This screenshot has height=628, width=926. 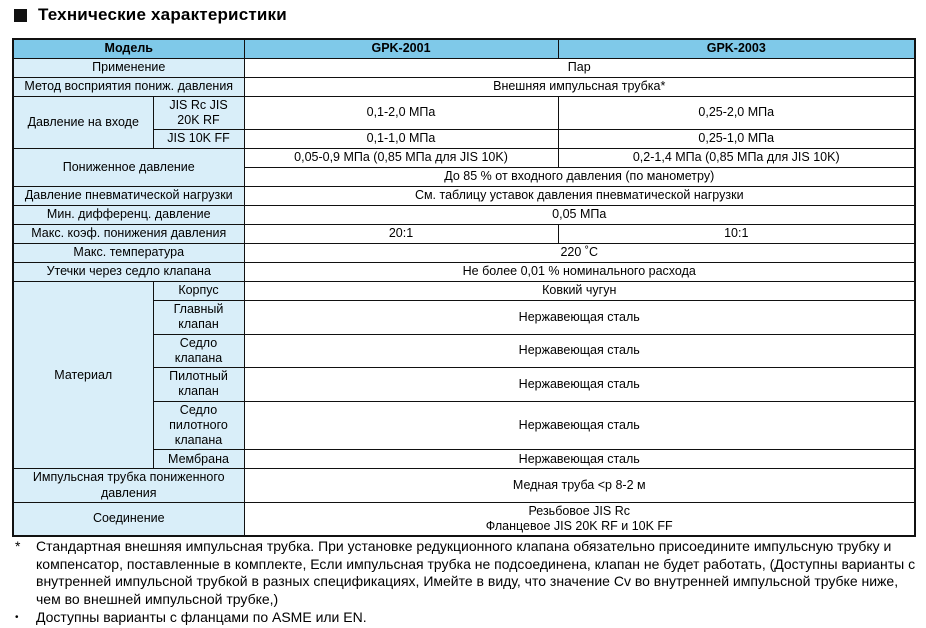 I want to click on row-max-turndown-ratio: Макс. коэф. понижения давления 20:1 10:1, so click(x=464, y=234).